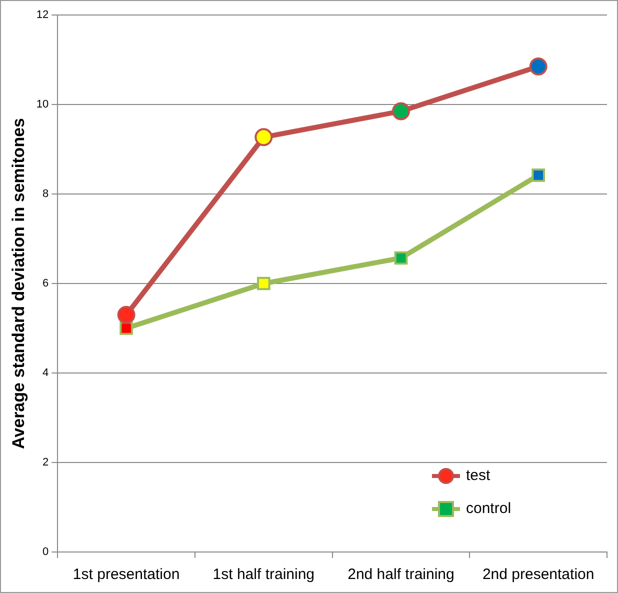 This screenshot has height=593, width=618. Describe the element at coordinates (18, 283) in the screenshot. I see `y-axis-title: Average standard deviation in semitones` at that location.